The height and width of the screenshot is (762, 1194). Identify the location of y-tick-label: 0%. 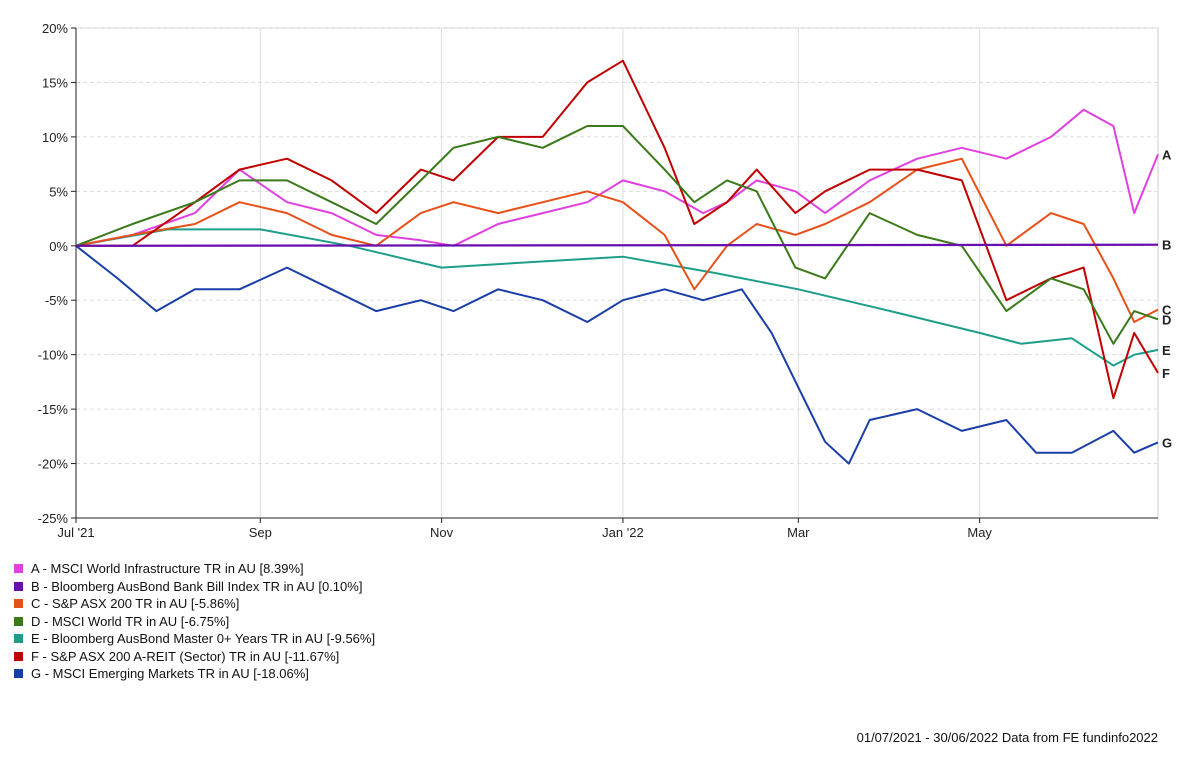
(58, 246).